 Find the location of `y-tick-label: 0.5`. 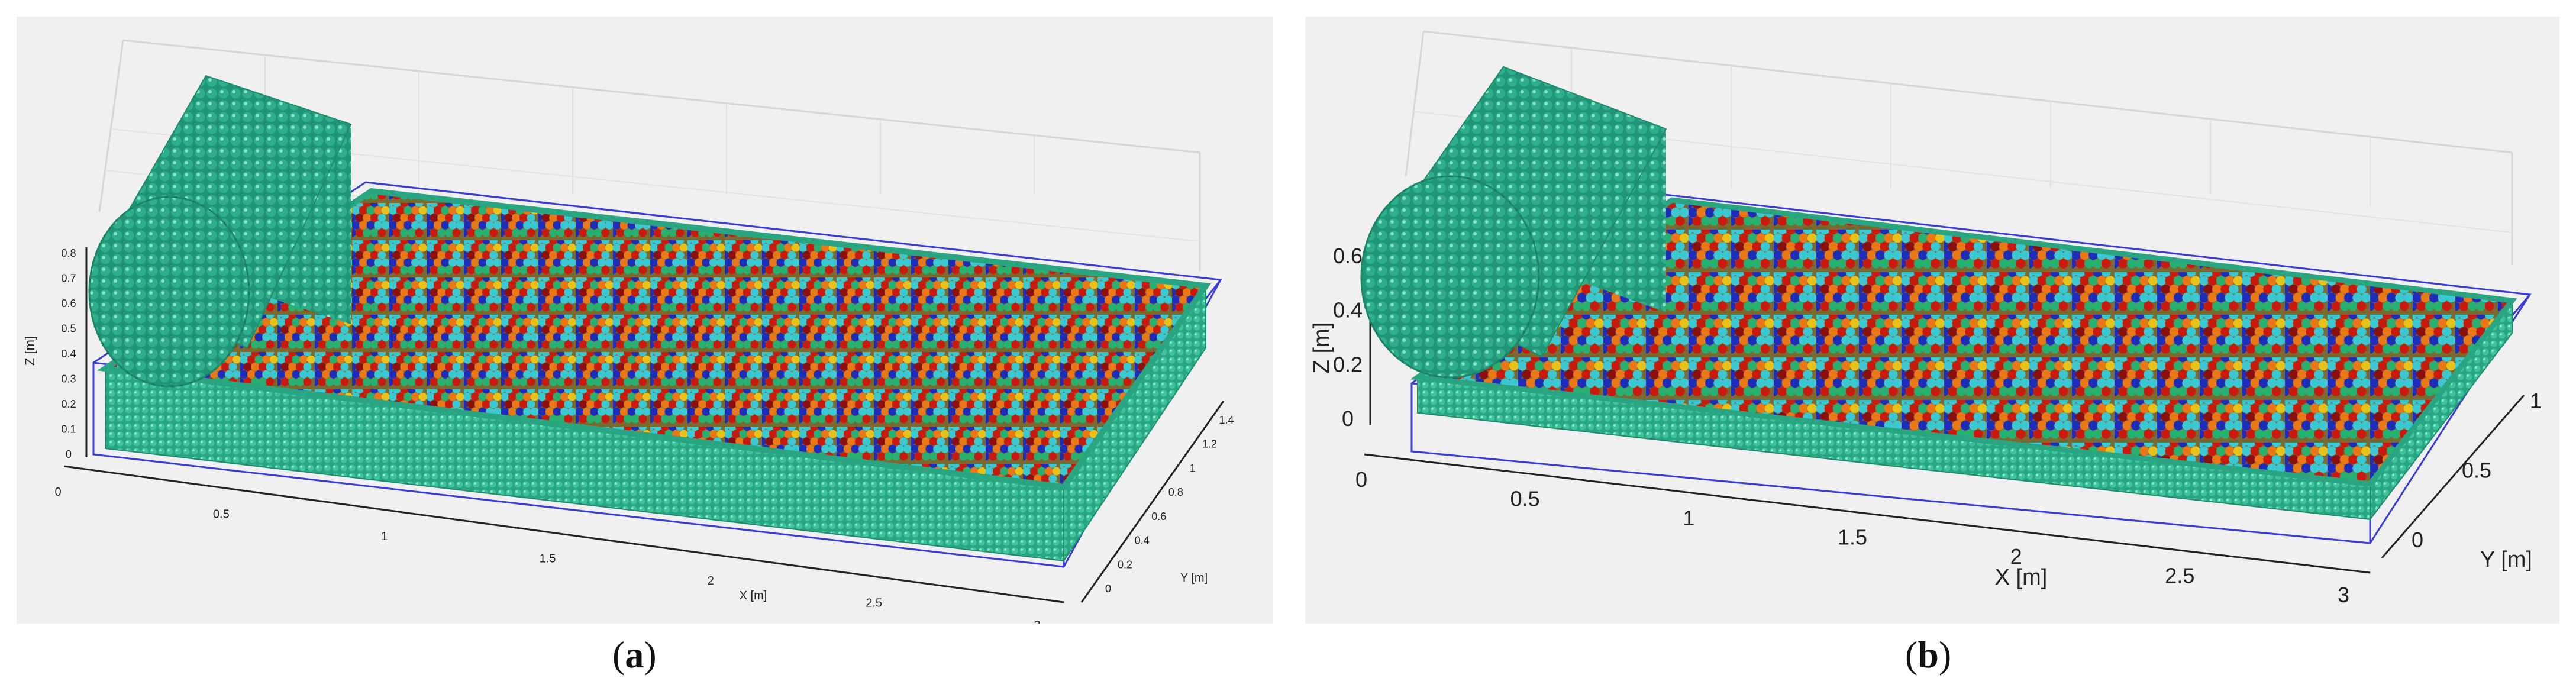

y-tick-label: 0.5 is located at coordinates (2476, 470).